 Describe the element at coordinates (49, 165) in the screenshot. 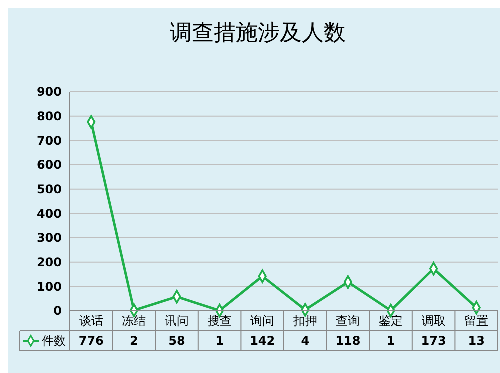

I see `y-tick-label: 600` at that location.